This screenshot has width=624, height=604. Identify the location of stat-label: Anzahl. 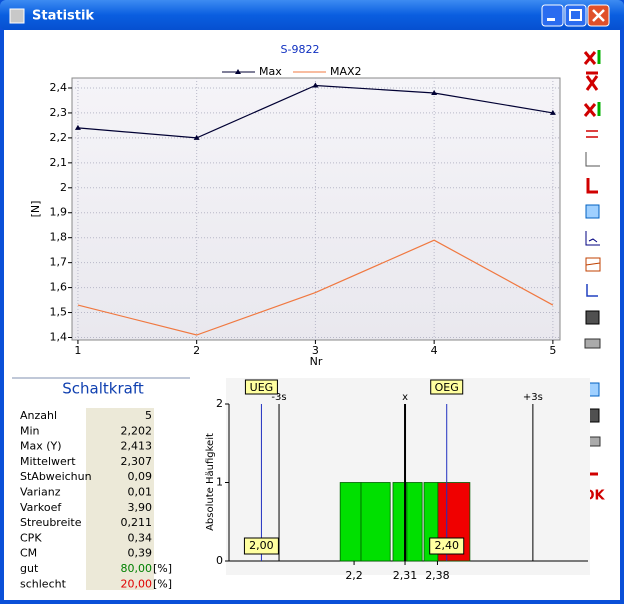
(38, 415).